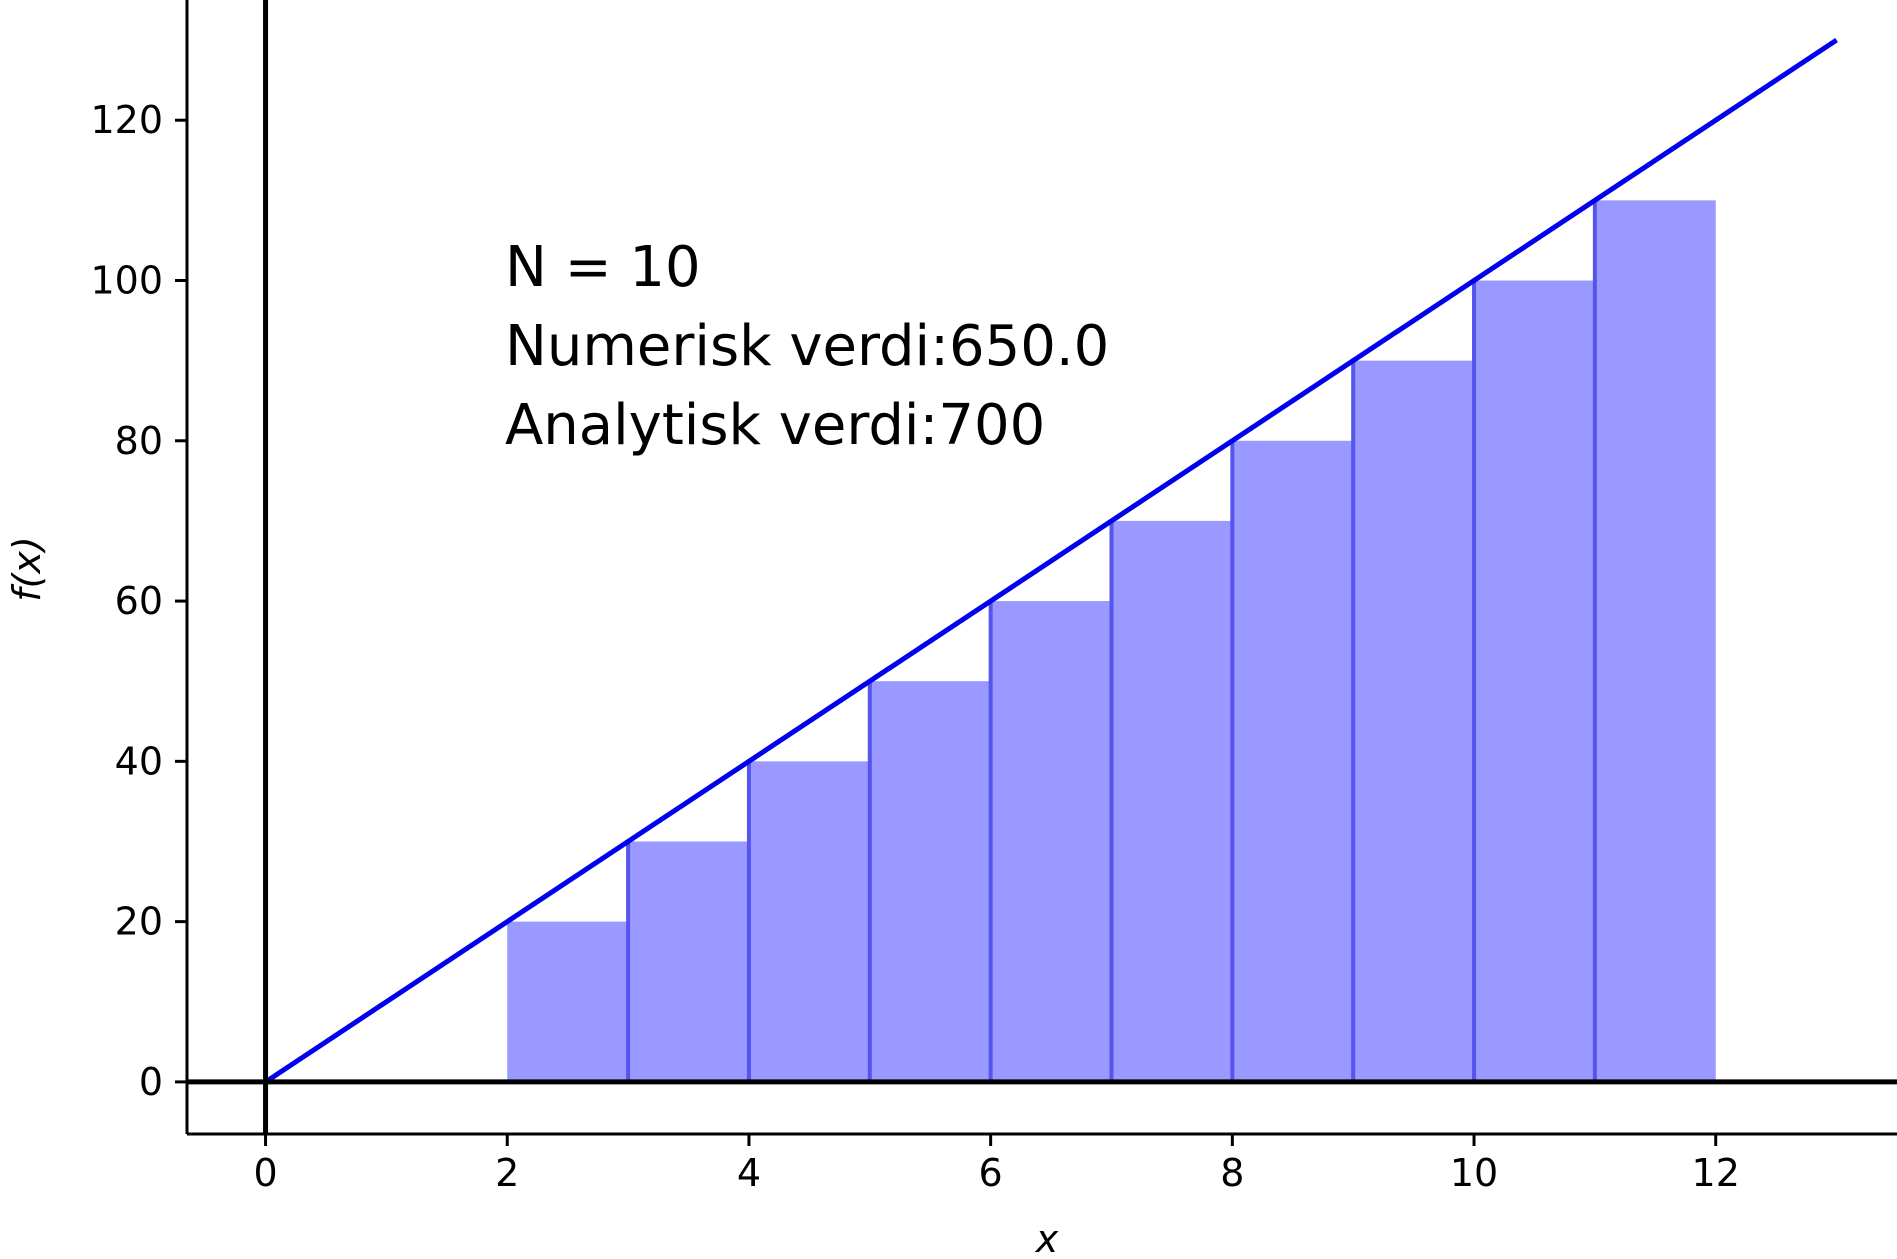  I want to click on annotation-numerisk: Numerisk verdi:650.0, so click(807, 346).